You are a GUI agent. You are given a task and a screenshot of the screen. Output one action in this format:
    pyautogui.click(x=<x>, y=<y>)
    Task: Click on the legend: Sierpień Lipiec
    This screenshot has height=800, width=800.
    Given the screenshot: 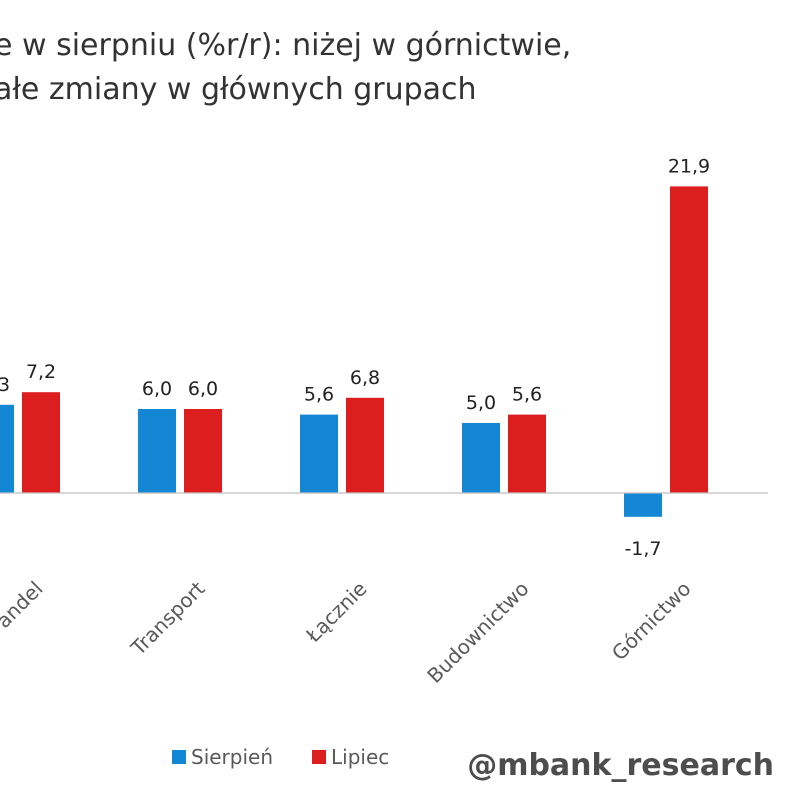 What is the action you would take?
    pyautogui.click(x=280, y=757)
    